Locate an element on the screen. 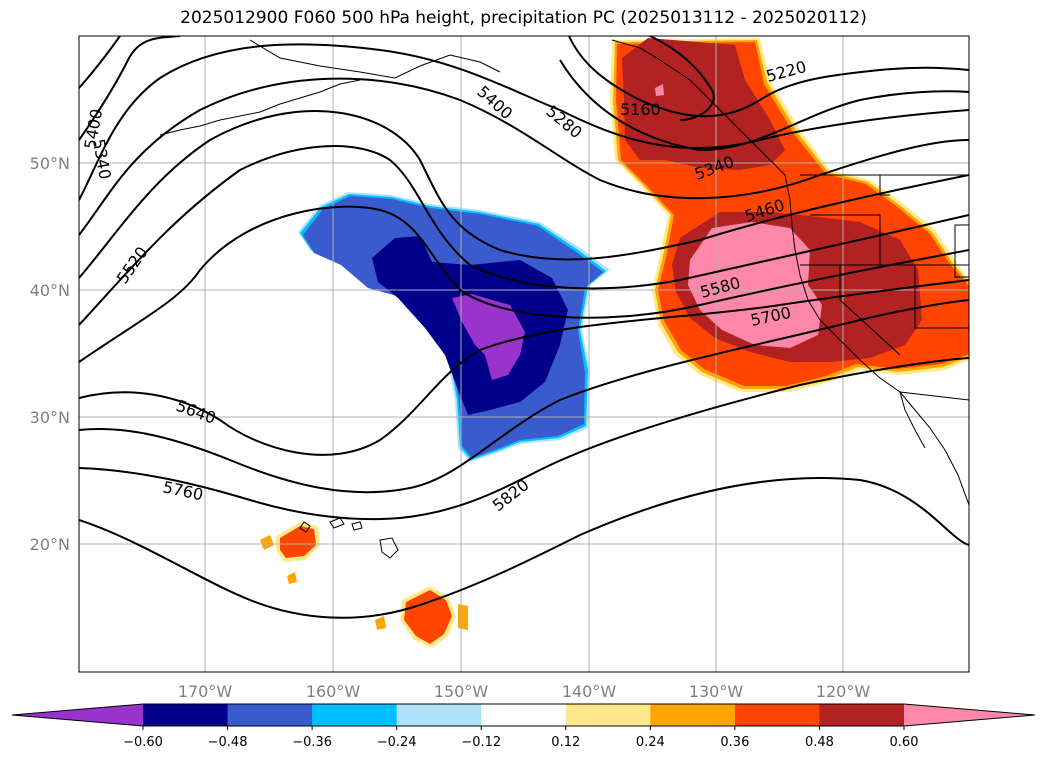 The image size is (1047, 765). colorbar-tick-label: 0.24 is located at coordinates (650, 742).